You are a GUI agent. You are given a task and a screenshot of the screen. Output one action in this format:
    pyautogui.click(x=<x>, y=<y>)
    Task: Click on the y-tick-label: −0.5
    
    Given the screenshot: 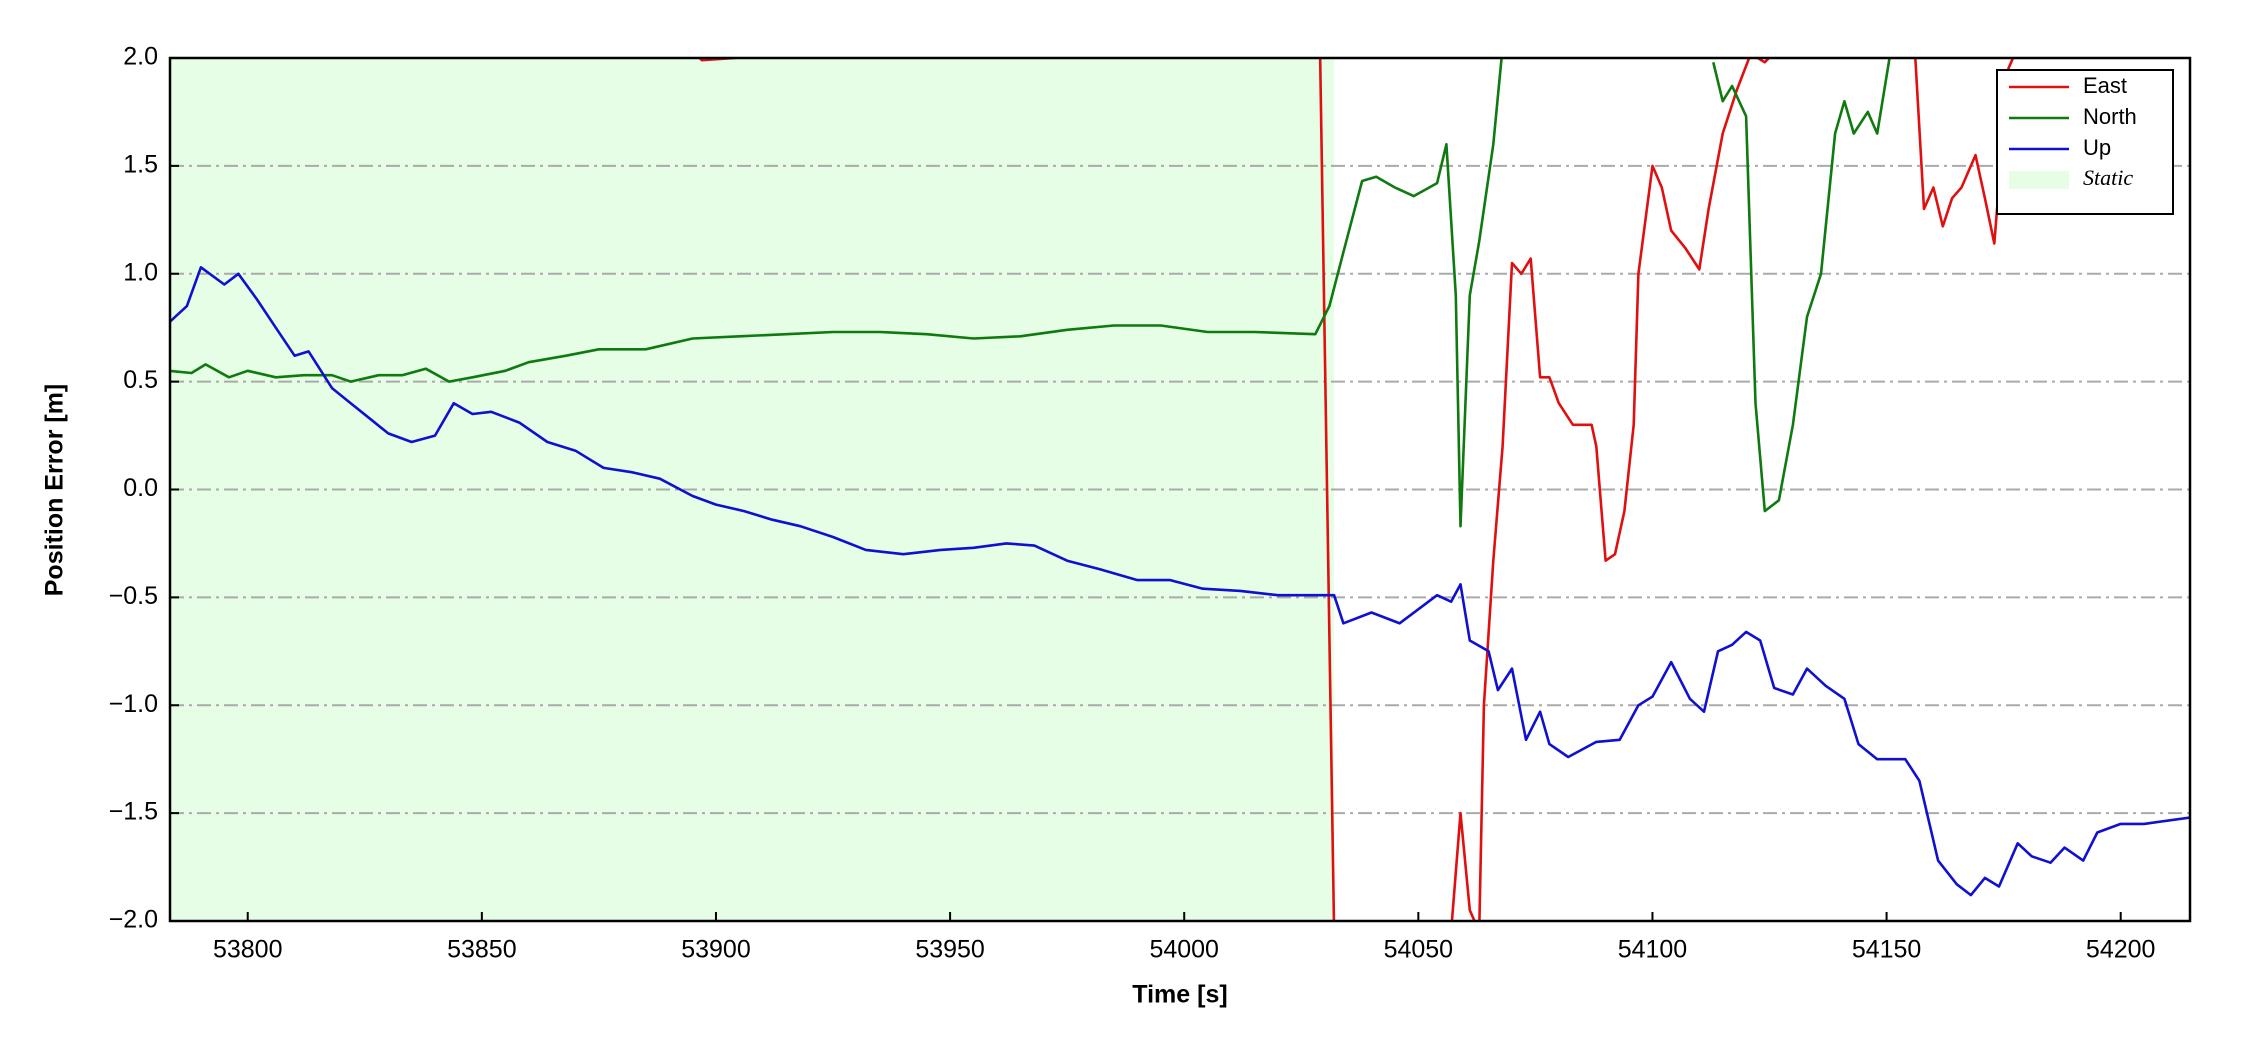 What is the action you would take?
    pyautogui.click(x=133, y=596)
    